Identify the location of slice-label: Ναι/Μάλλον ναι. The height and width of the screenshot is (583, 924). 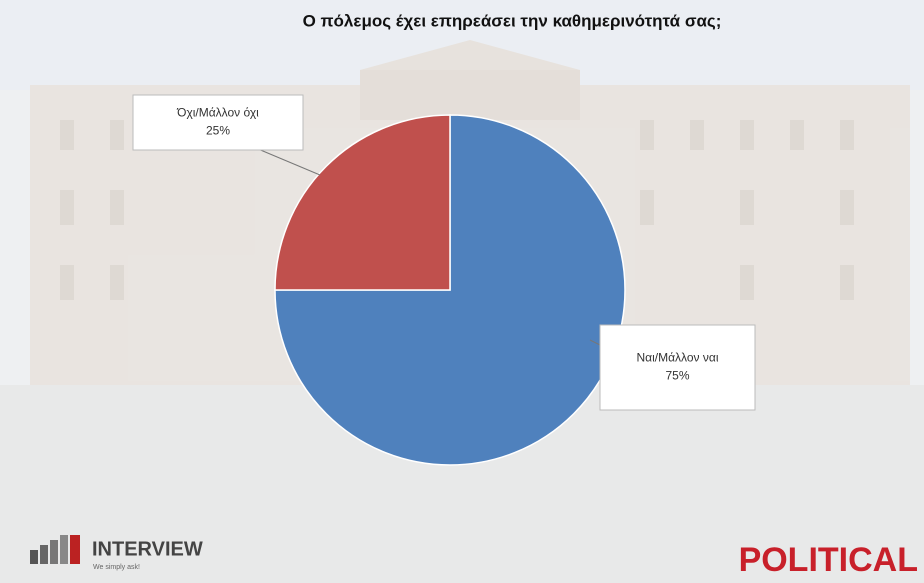
(678, 358).